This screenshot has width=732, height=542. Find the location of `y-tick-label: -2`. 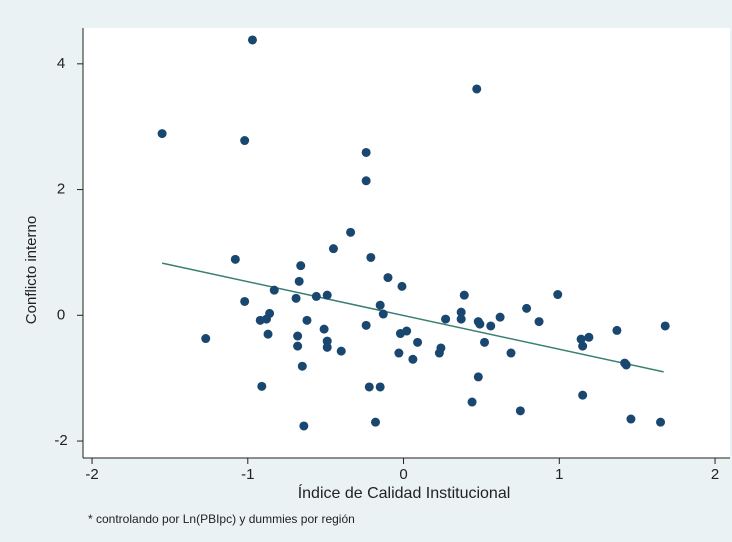

y-tick-label: -2 is located at coordinates (60, 440).